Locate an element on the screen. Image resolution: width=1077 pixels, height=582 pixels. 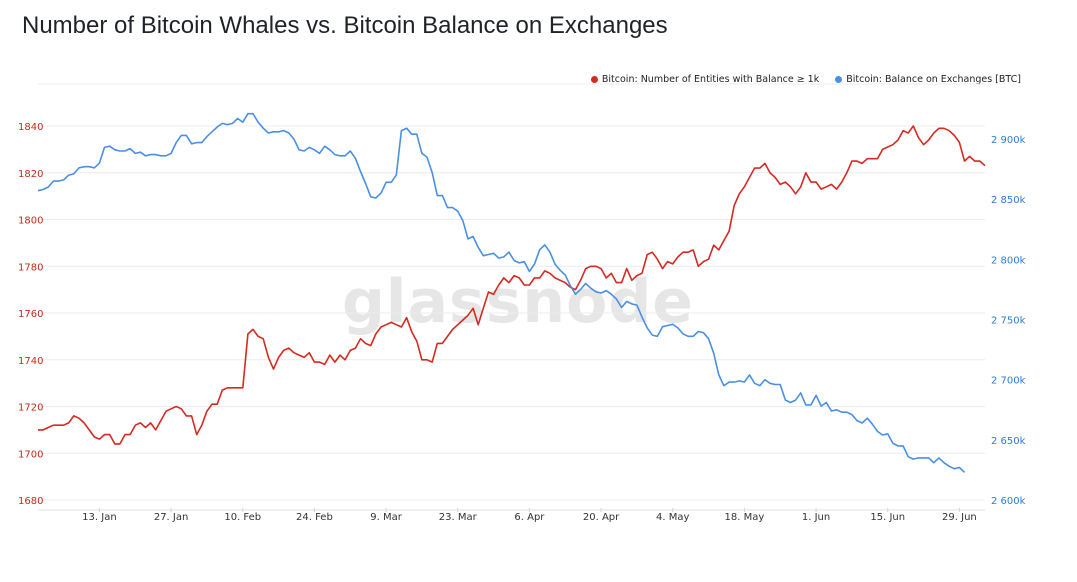
x-tick-label: 24. Feb is located at coordinates (314, 517).